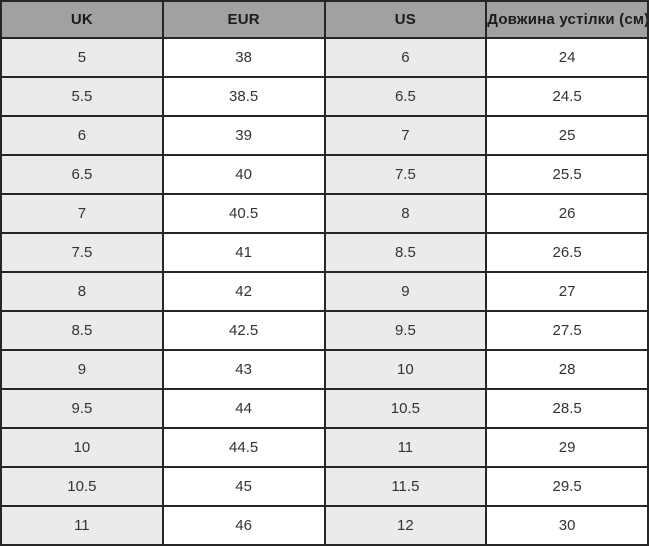 The height and width of the screenshot is (546, 649). I want to click on size-cell: 29.5, so click(567, 486).